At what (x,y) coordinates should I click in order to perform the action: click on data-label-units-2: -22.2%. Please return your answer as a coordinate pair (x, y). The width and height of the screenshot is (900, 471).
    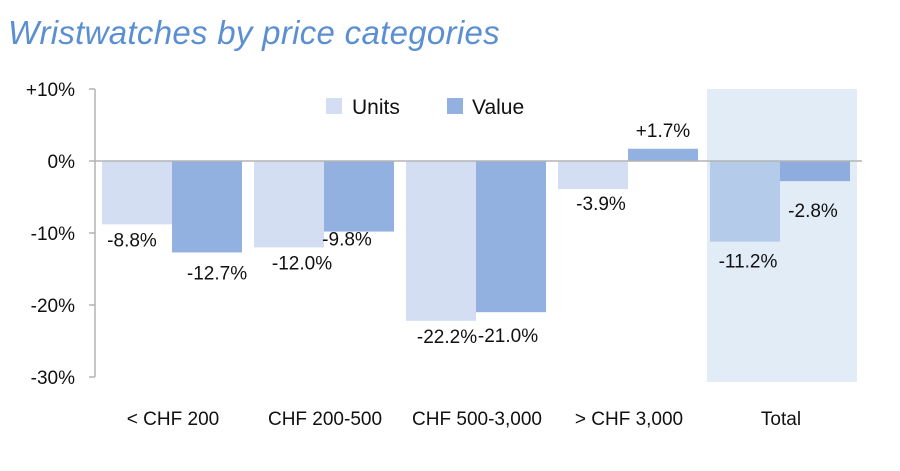
    Looking at the image, I should click on (447, 337).